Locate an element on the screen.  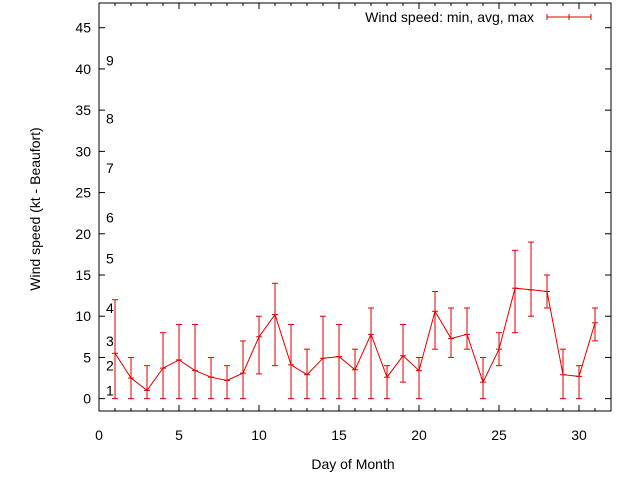
beaufort-label: 6 is located at coordinates (110, 217).